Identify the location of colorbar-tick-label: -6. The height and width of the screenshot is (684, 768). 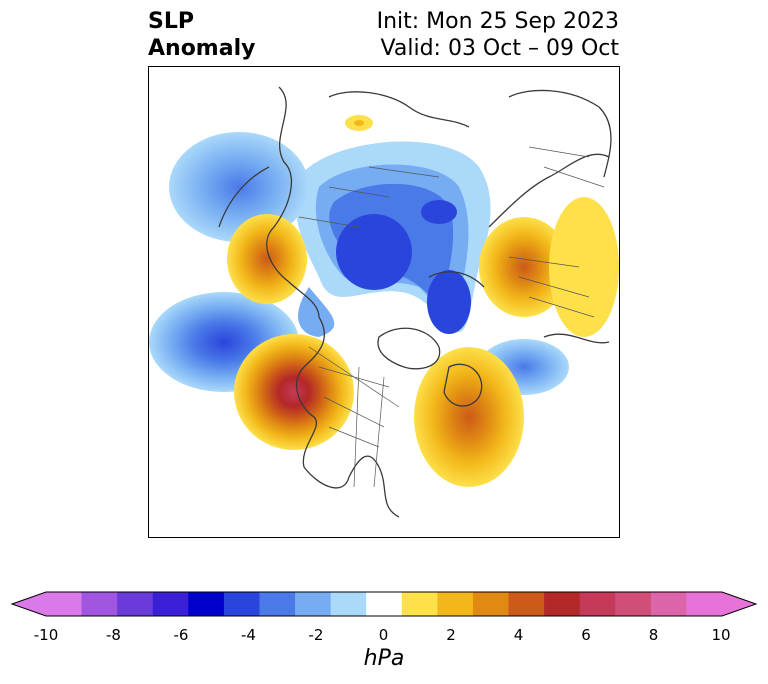
(181, 635).